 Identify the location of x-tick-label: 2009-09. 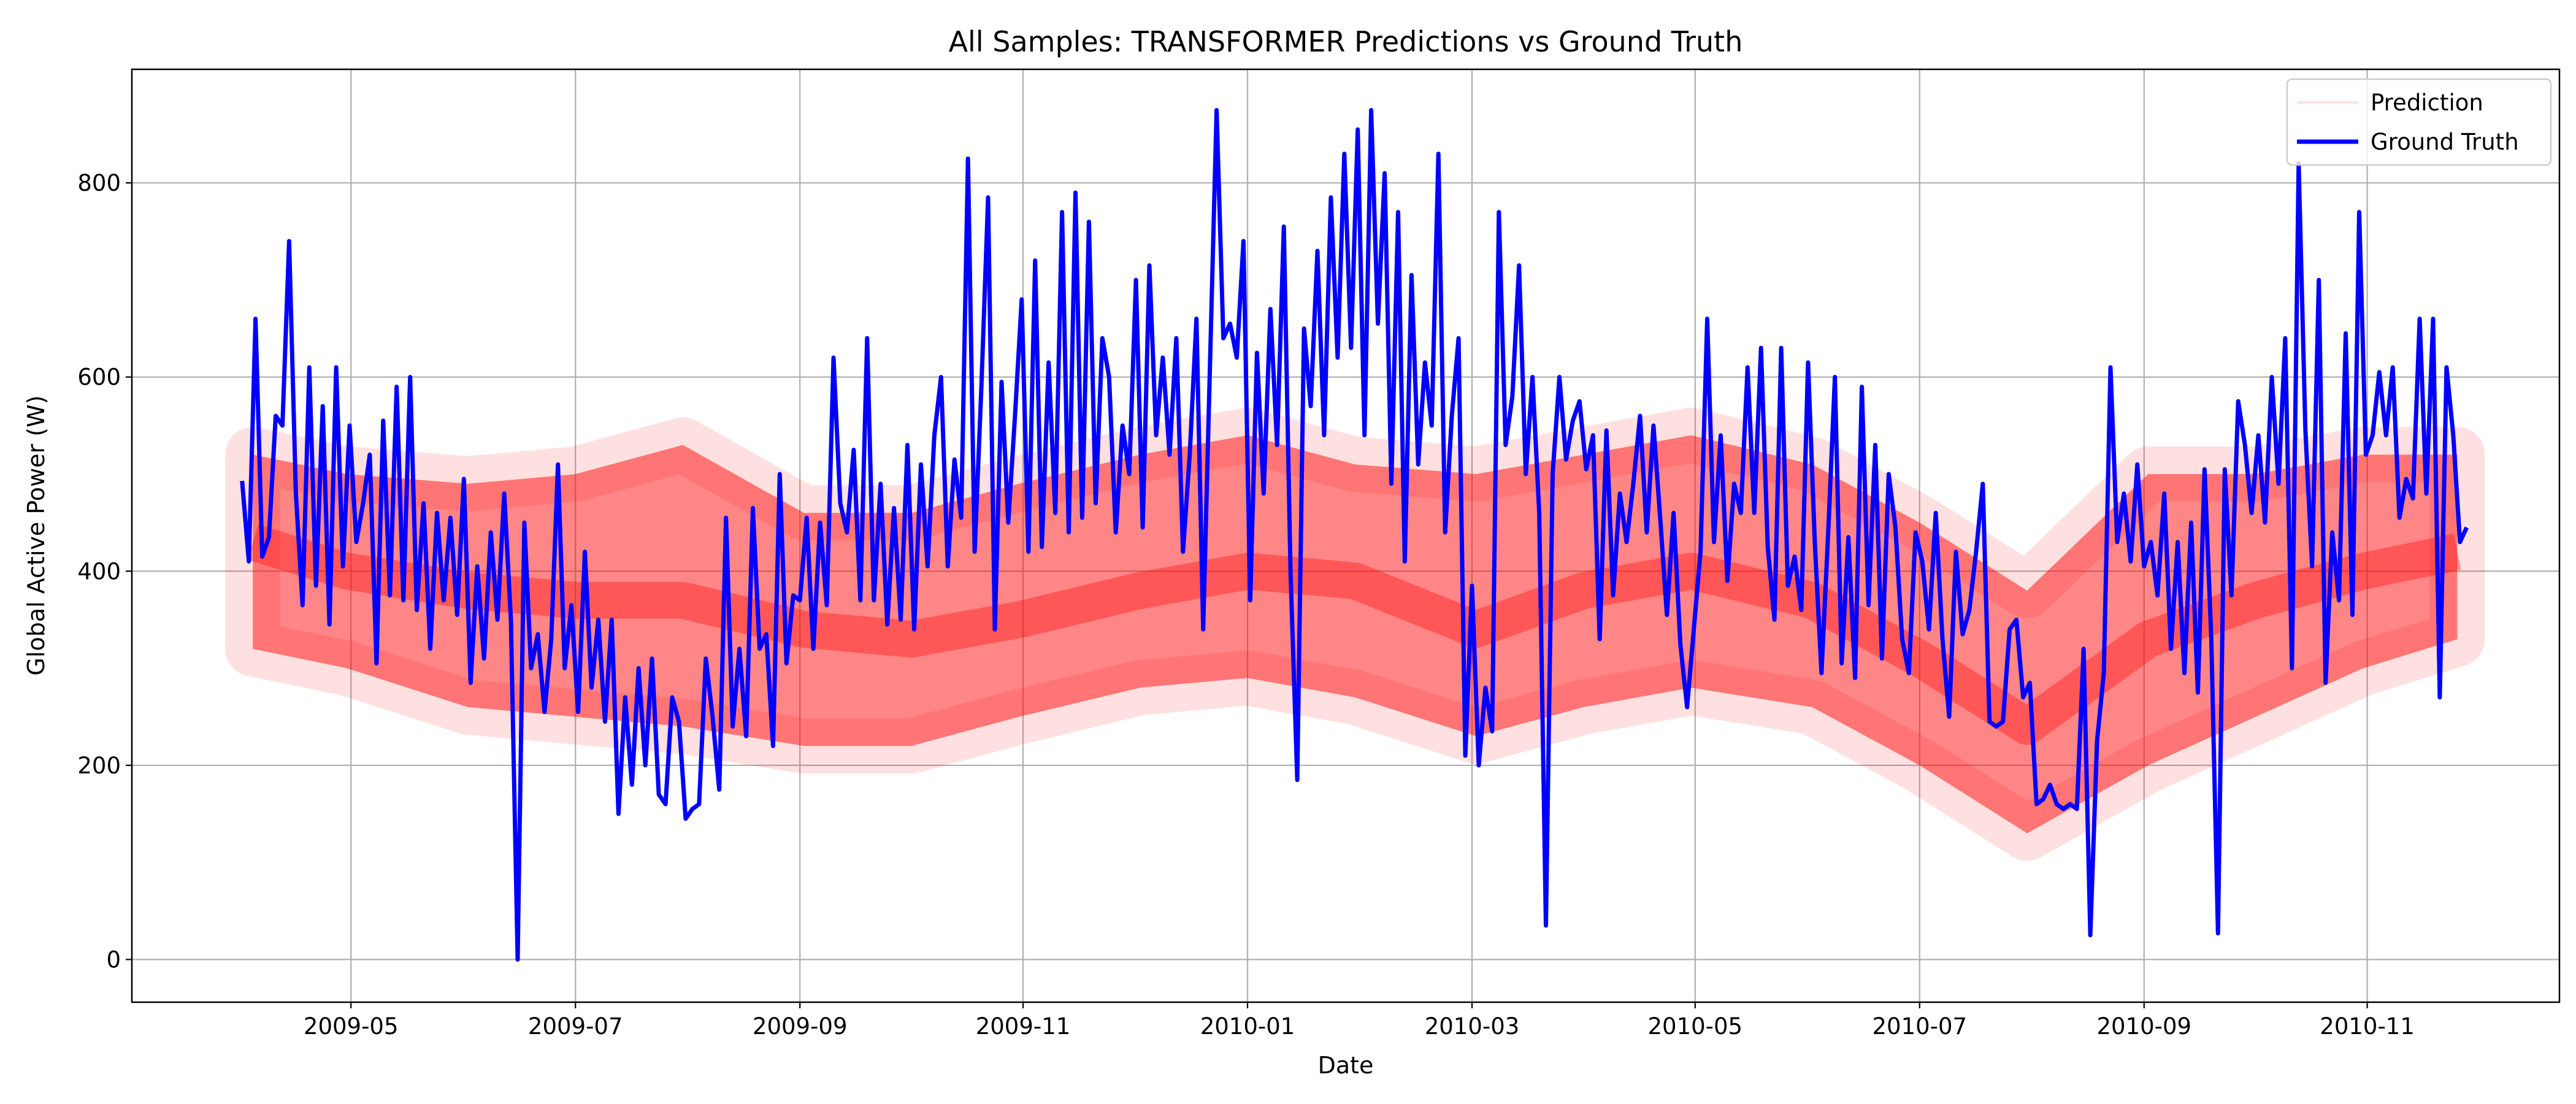
(800, 1026).